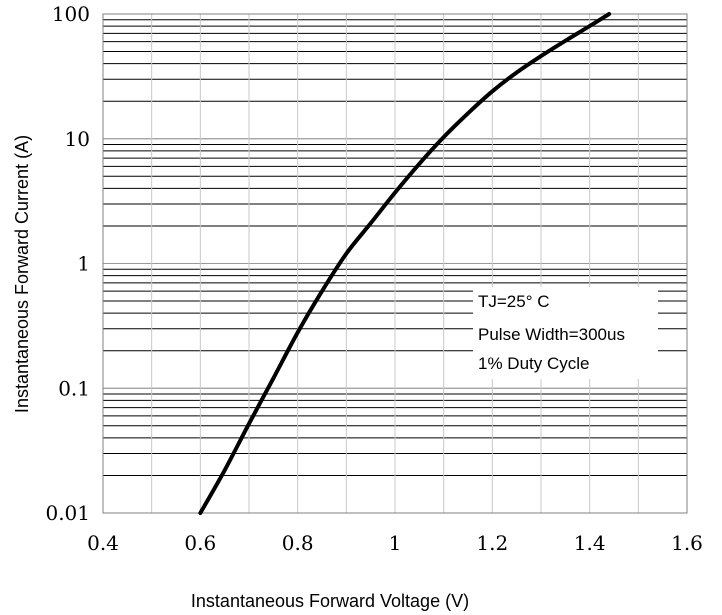  Describe the element at coordinates (83, 264) in the screenshot. I see `y-tick-label: 1` at that location.